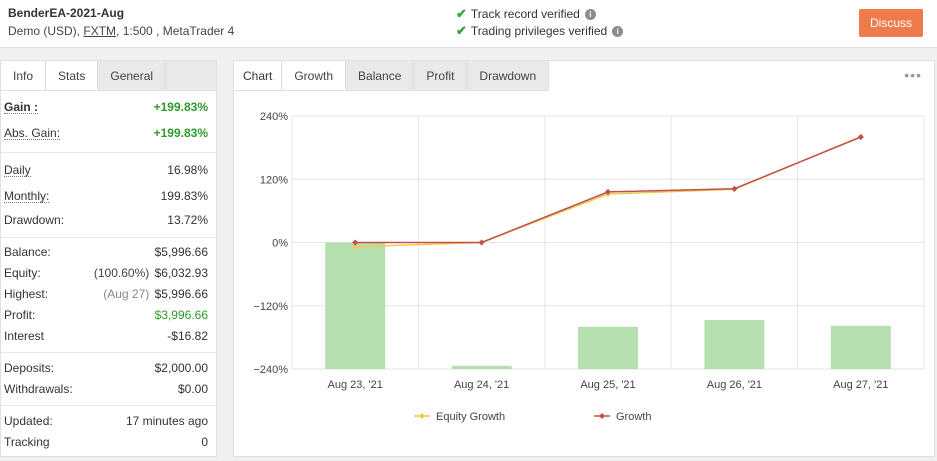 This screenshot has width=937, height=461. What do you see at coordinates (72, 75) in the screenshot?
I see `tab-stats: Stats` at bounding box center [72, 75].